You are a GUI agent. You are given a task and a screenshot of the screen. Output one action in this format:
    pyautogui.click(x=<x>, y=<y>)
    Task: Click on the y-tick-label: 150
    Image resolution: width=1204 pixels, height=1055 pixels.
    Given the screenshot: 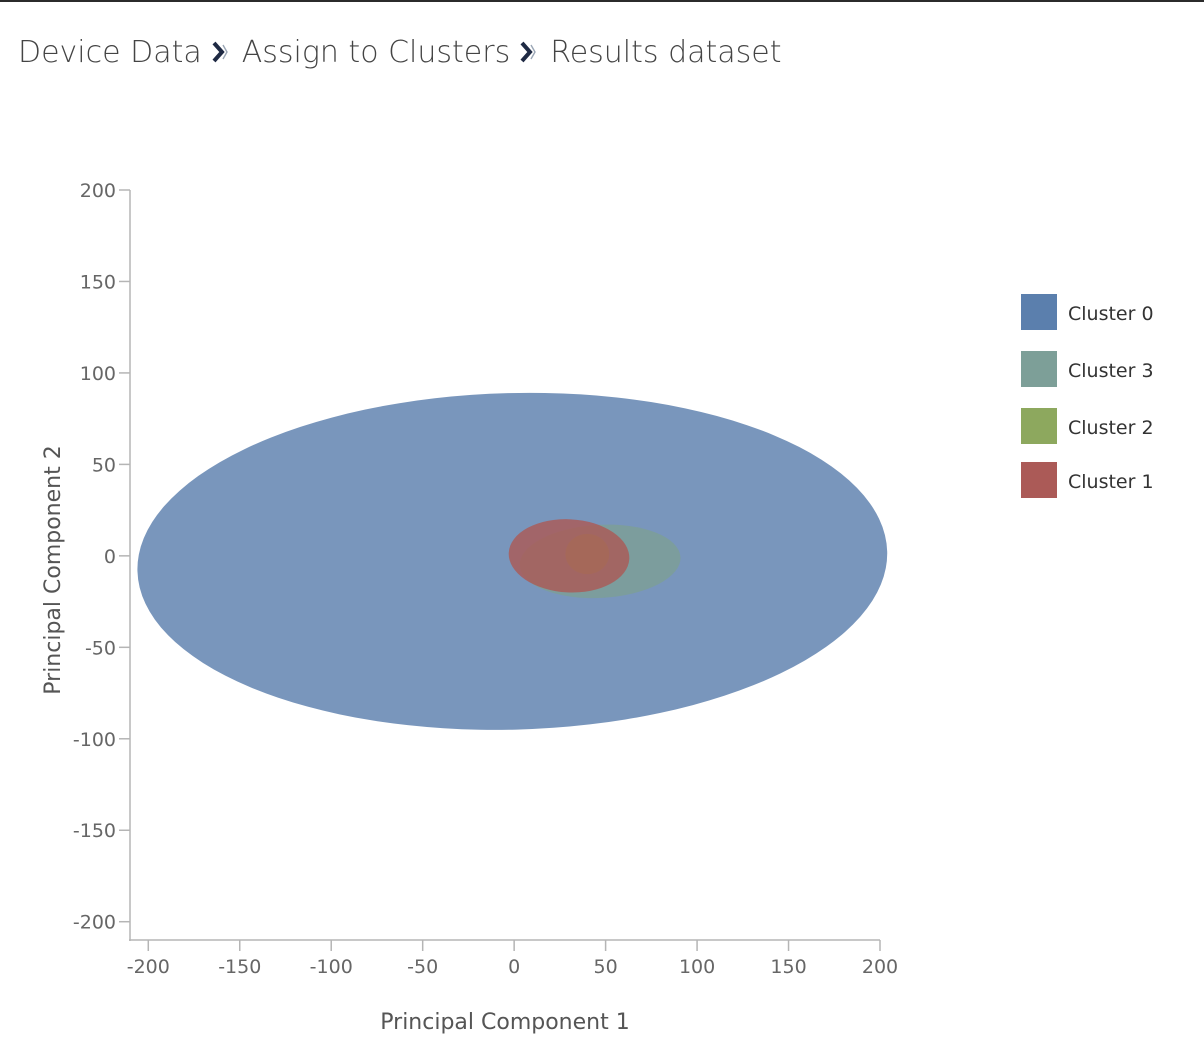 What is the action you would take?
    pyautogui.click(x=98, y=282)
    